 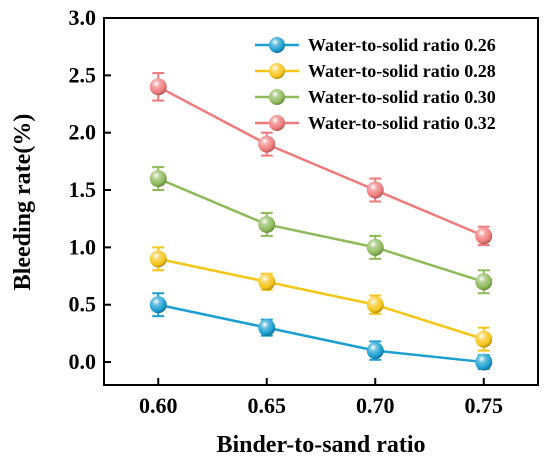 I want to click on x-axis-title: Binder-to-sand ratio, so click(x=320, y=445).